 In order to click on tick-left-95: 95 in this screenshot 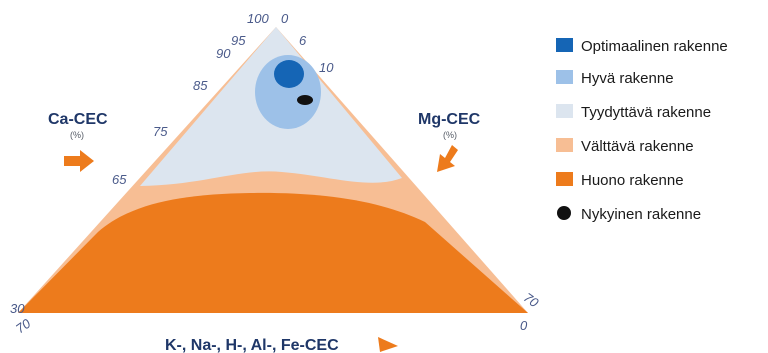, I will do `click(238, 40)`.